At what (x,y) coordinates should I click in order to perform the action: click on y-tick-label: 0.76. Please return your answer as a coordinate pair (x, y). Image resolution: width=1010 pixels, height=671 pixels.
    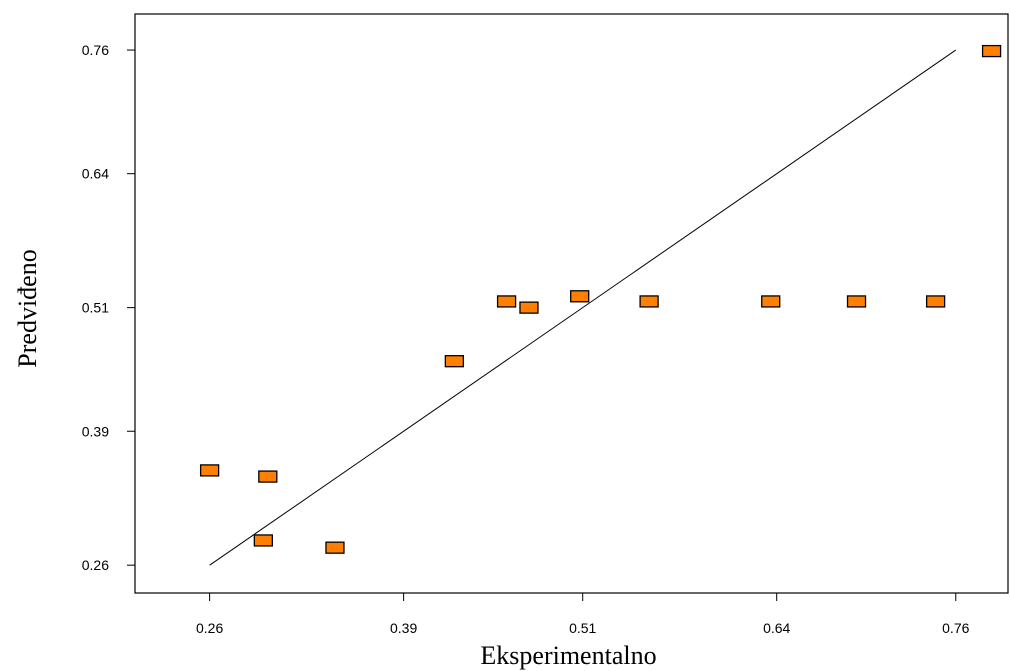
    Looking at the image, I should click on (95, 50).